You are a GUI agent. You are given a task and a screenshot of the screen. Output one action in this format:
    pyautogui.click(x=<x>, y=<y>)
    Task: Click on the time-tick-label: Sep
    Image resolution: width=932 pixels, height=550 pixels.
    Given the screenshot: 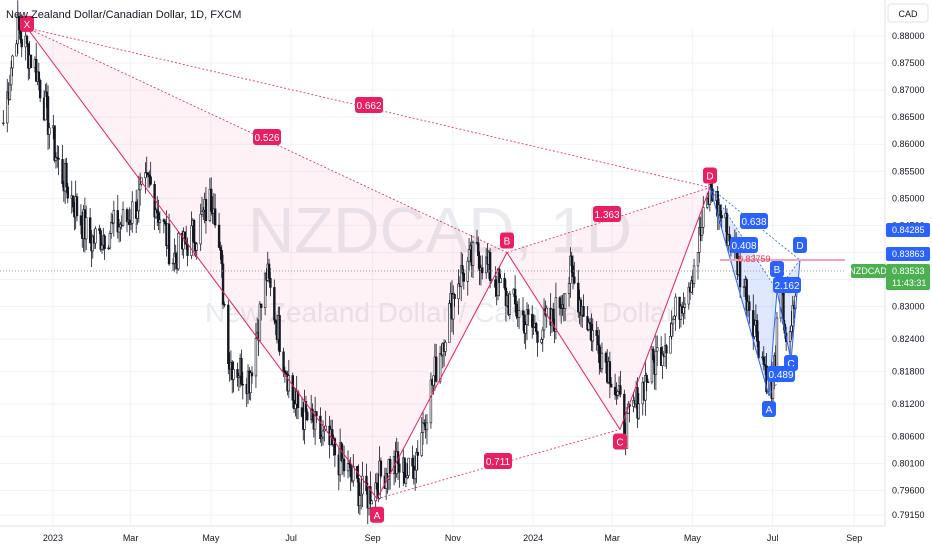 What is the action you would take?
    pyautogui.click(x=373, y=538)
    